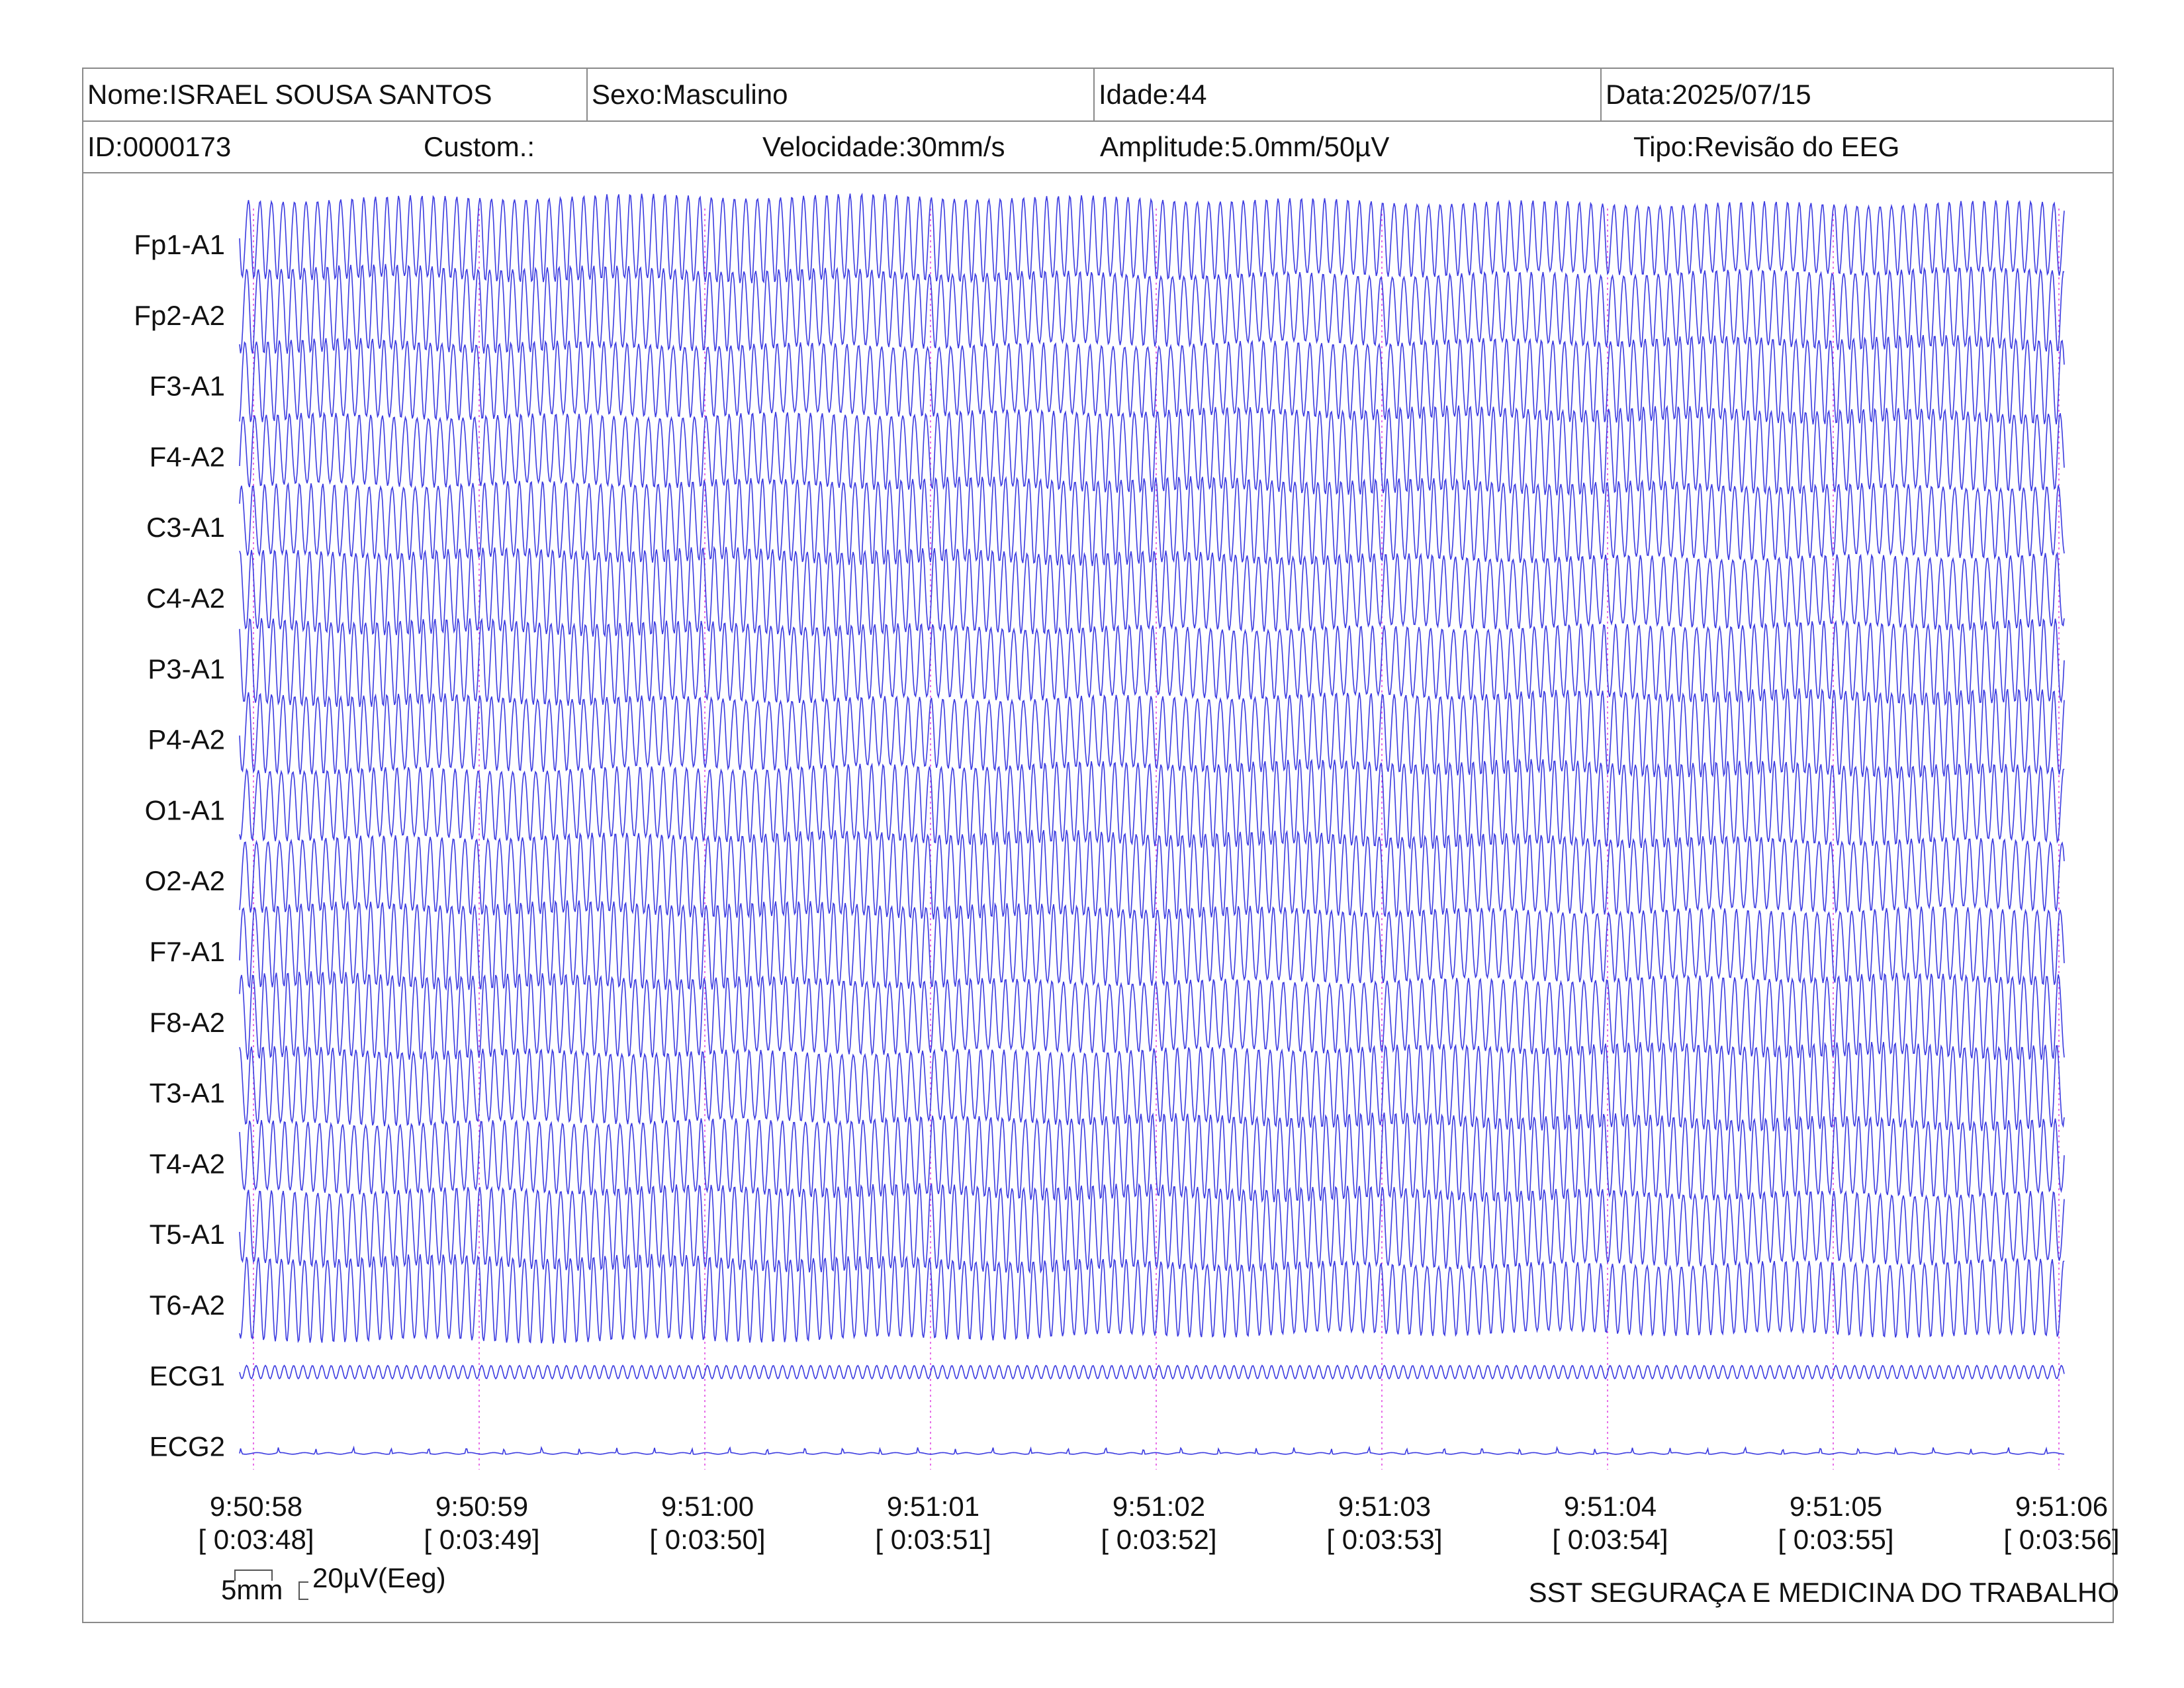 Image resolution: width=2184 pixels, height=1688 pixels. What do you see at coordinates (1152, 1372) in the screenshot?
I see `channel-trace-ecg1` at bounding box center [1152, 1372].